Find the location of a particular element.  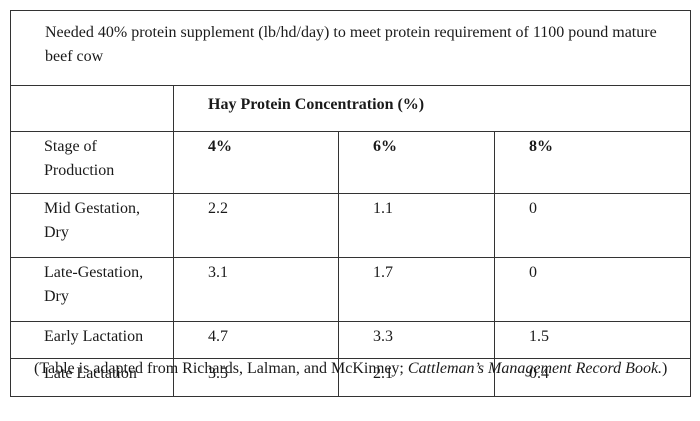

table-row: Late Lactation 3.5 2.1 0.4 is located at coordinates (350, 377).